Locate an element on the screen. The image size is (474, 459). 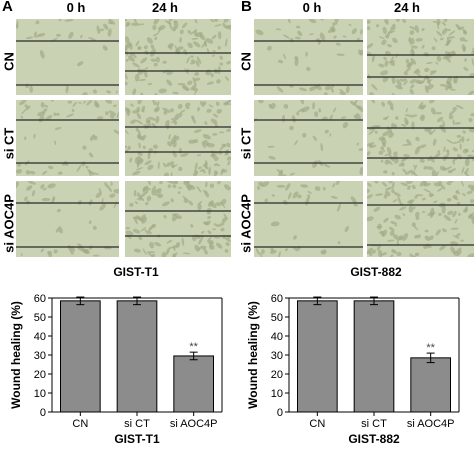
x-axis-label: GIST-882 is located at coordinates (374, 439).